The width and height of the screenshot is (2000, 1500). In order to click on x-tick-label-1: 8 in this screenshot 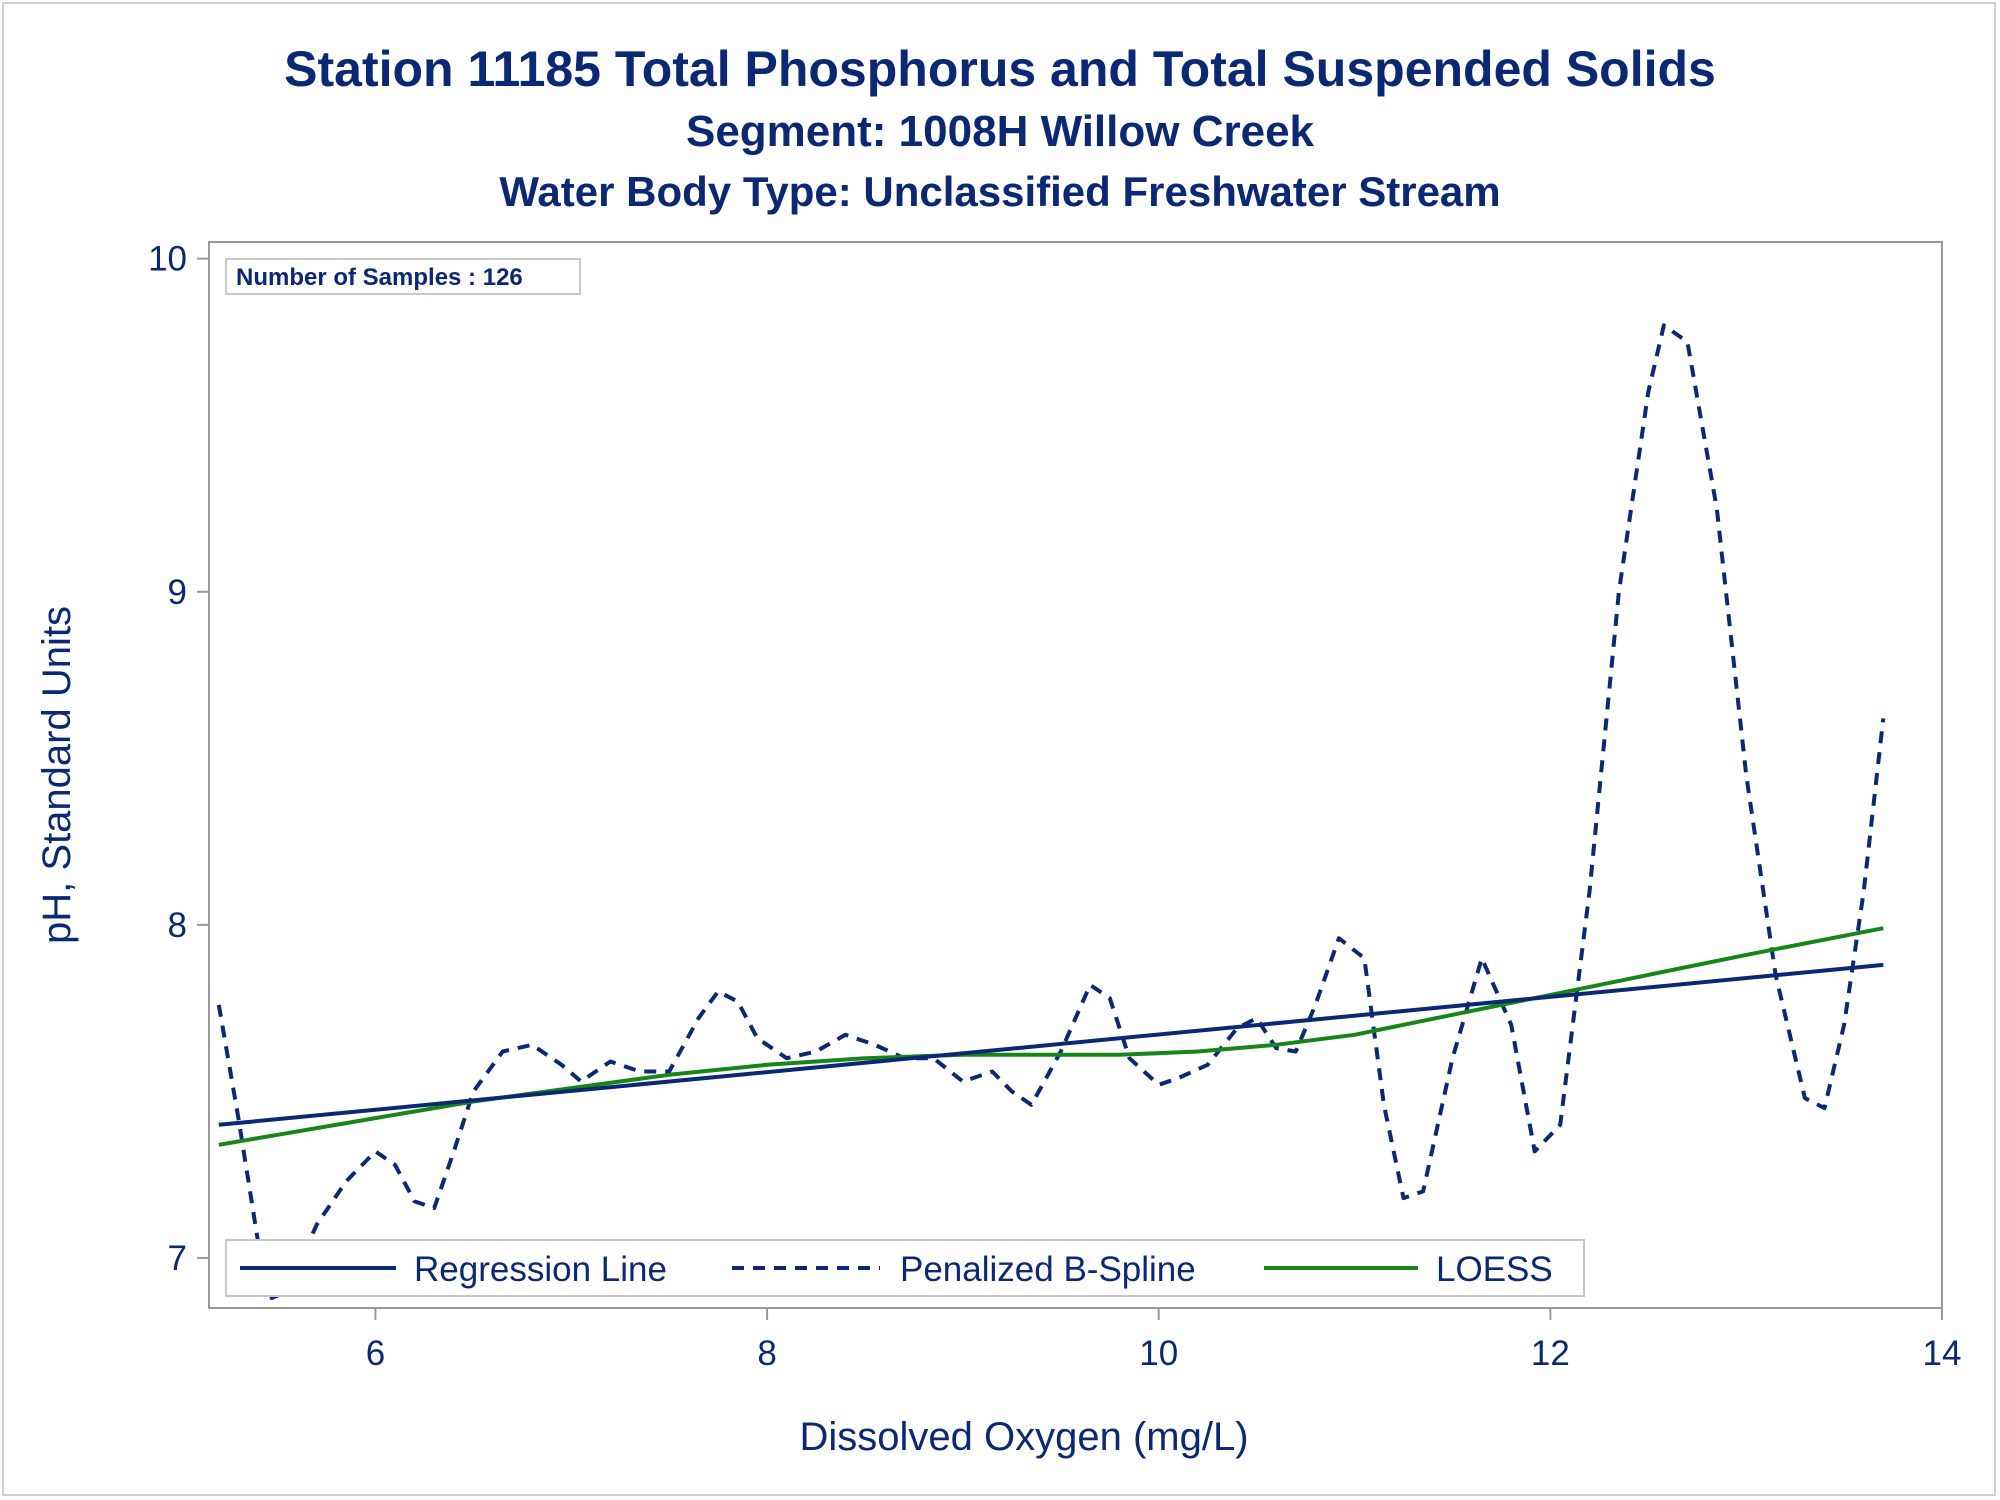, I will do `click(766, 1353)`.